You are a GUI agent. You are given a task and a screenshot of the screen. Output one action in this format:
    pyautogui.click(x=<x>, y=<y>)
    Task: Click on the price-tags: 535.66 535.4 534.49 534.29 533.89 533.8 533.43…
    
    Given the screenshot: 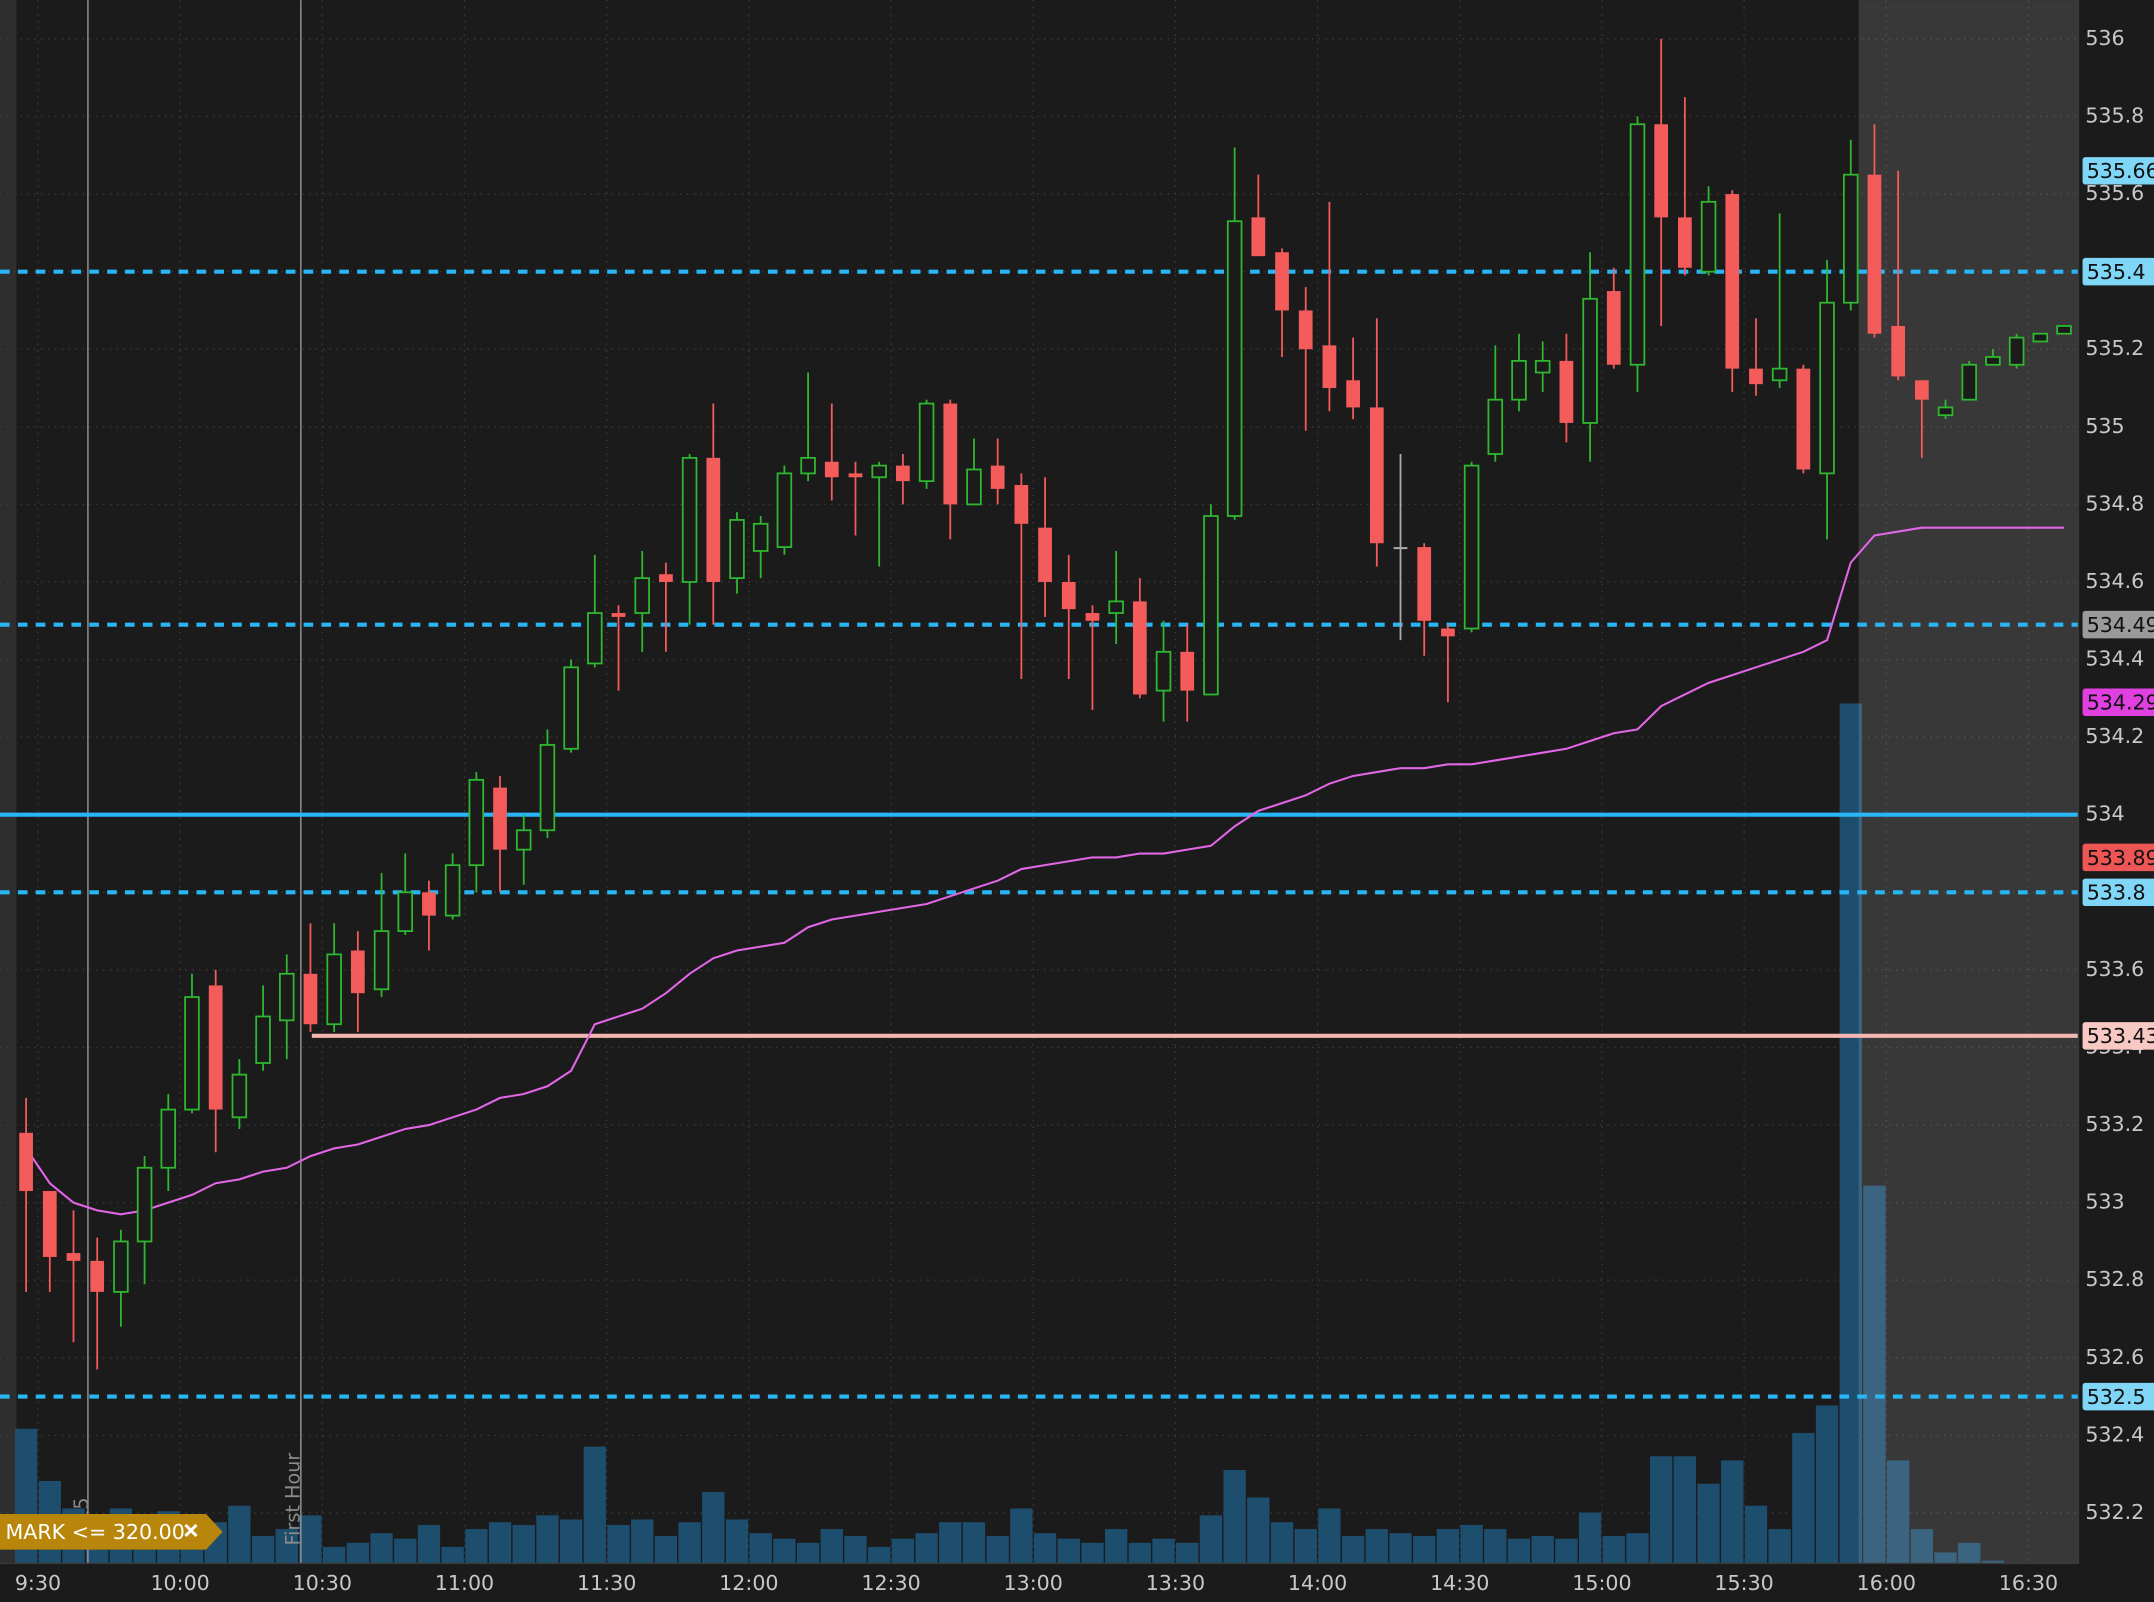 What is the action you would take?
    pyautogui.click(x=2118, y=784)
    